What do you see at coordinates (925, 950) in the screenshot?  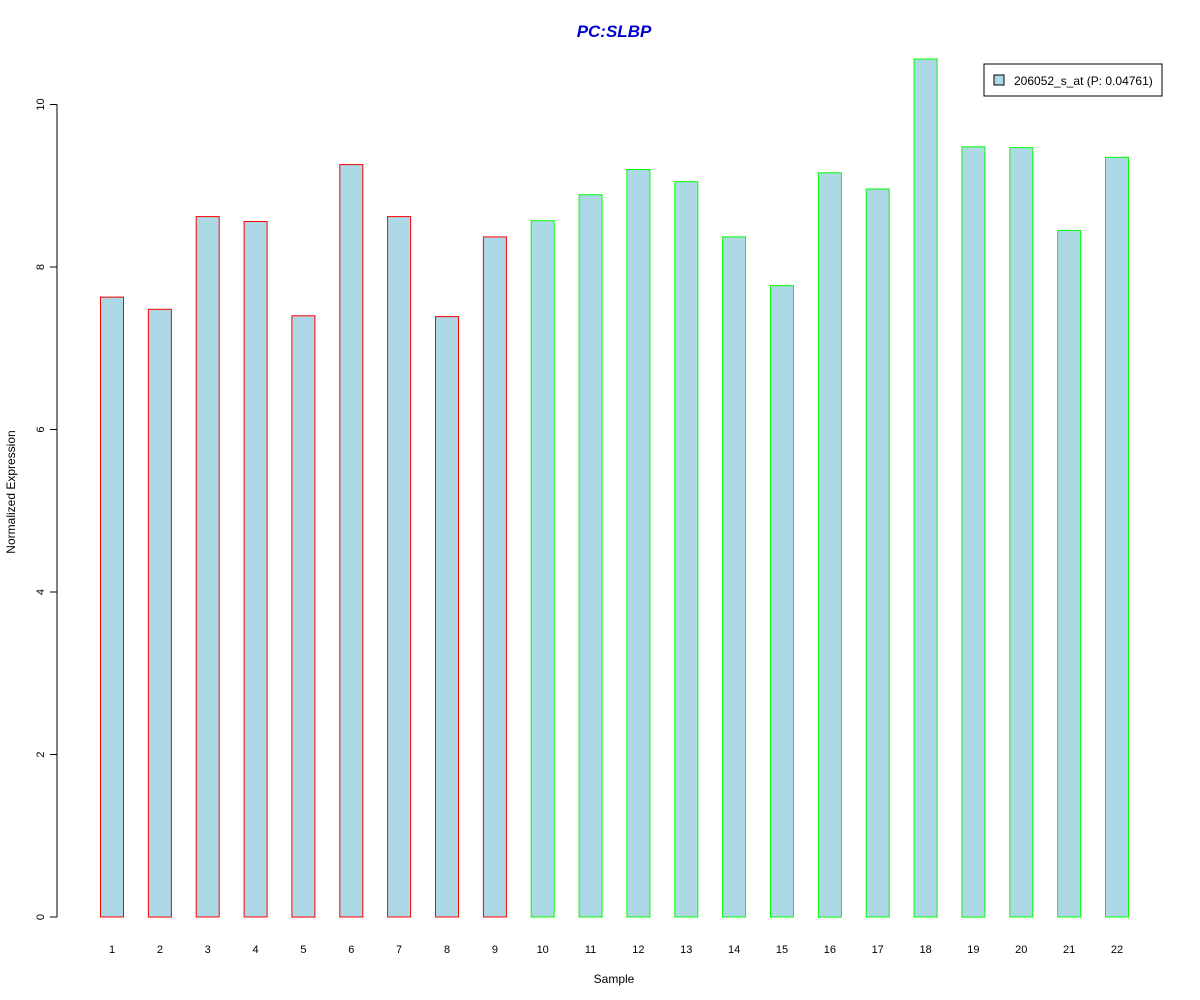 I see `x-tick-label: 18` at bounding box center [925, 950].